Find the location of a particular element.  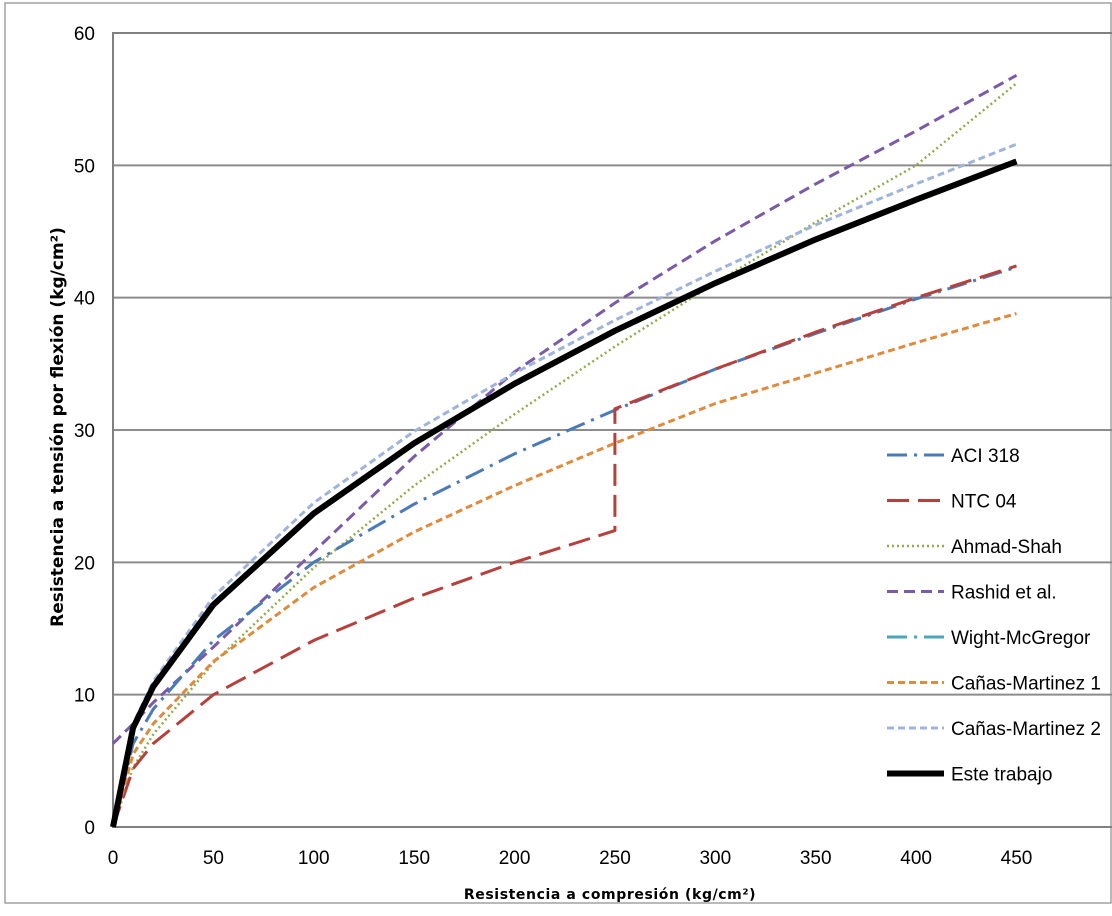

x-tick-label-5: 250 is located at coordinates (615, 858).